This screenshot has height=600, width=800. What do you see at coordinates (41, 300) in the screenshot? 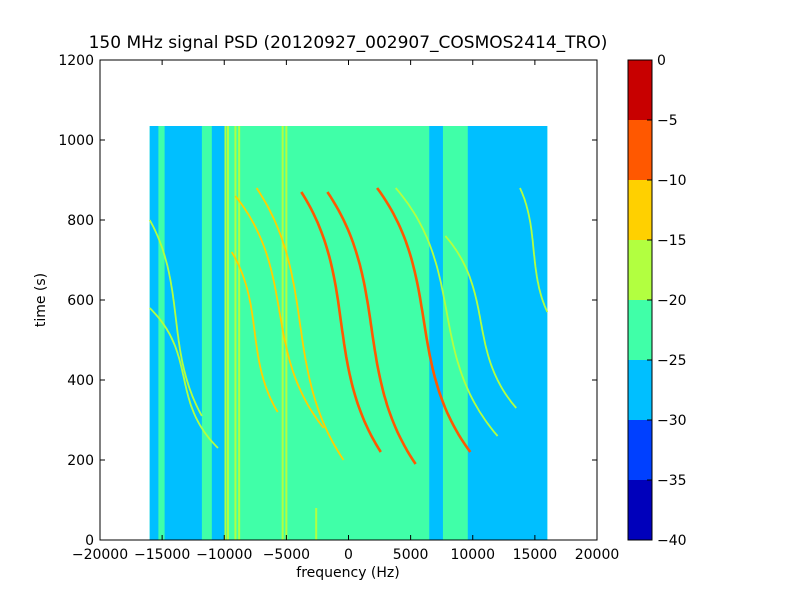
I see `y-axis-label: time (s)` at bounding box center [41, 300].